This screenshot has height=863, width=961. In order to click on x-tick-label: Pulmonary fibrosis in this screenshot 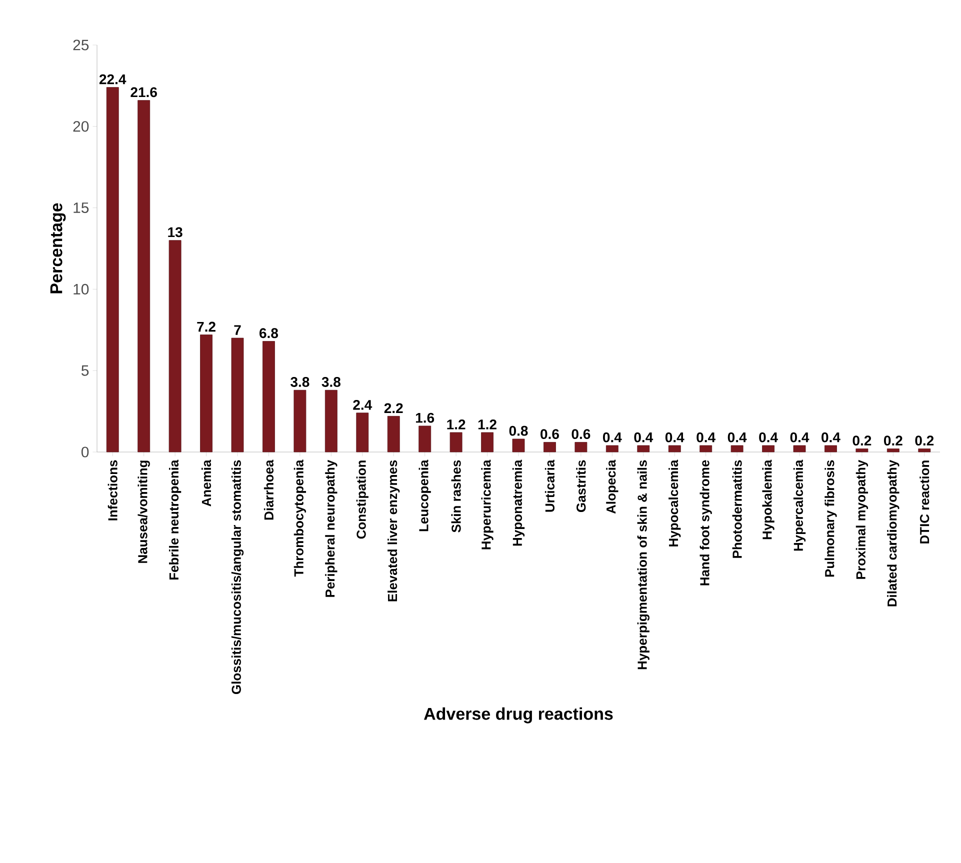, I will do `click(830, 518)`.